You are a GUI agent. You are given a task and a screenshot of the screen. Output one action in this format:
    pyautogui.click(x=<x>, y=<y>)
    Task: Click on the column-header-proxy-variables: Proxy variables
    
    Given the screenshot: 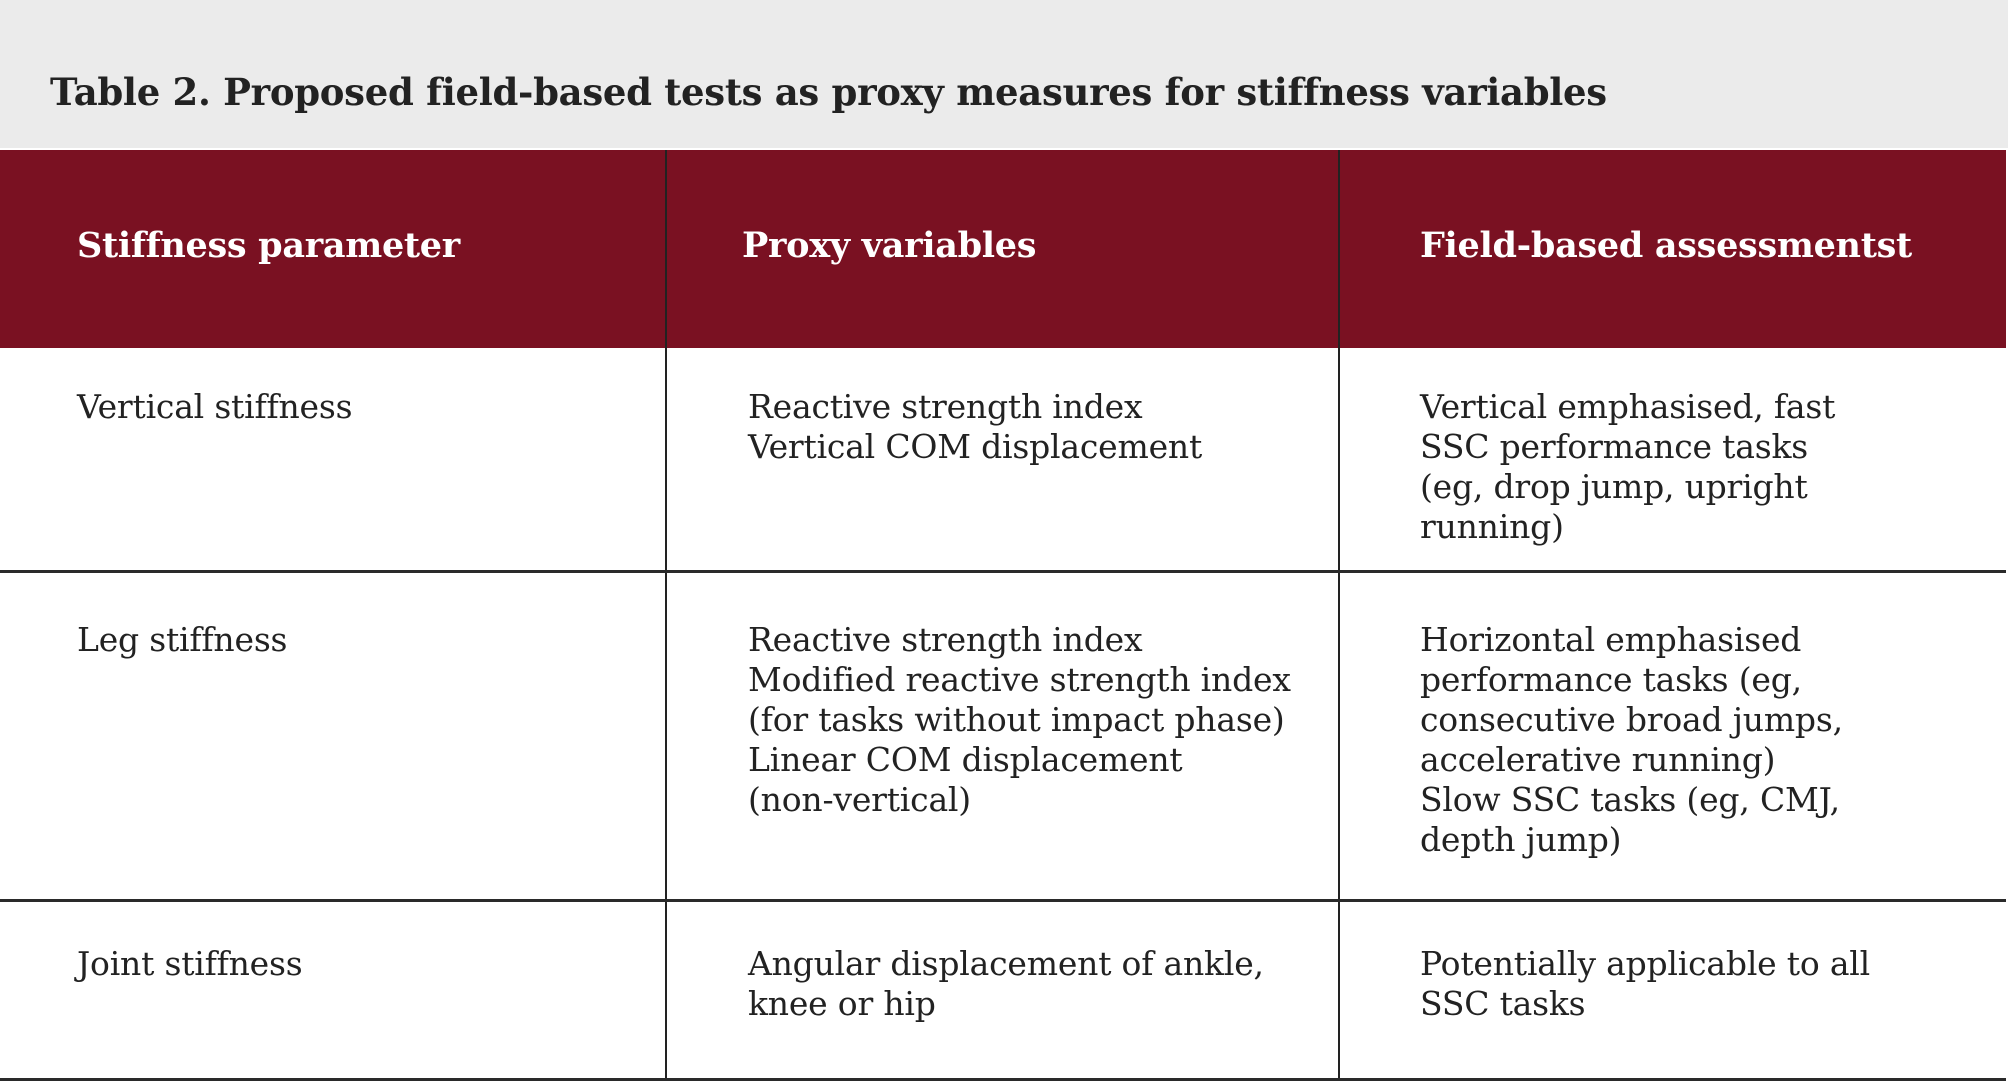 What is the action you would take?
    pyautogui.click(x=889, y=245)
    